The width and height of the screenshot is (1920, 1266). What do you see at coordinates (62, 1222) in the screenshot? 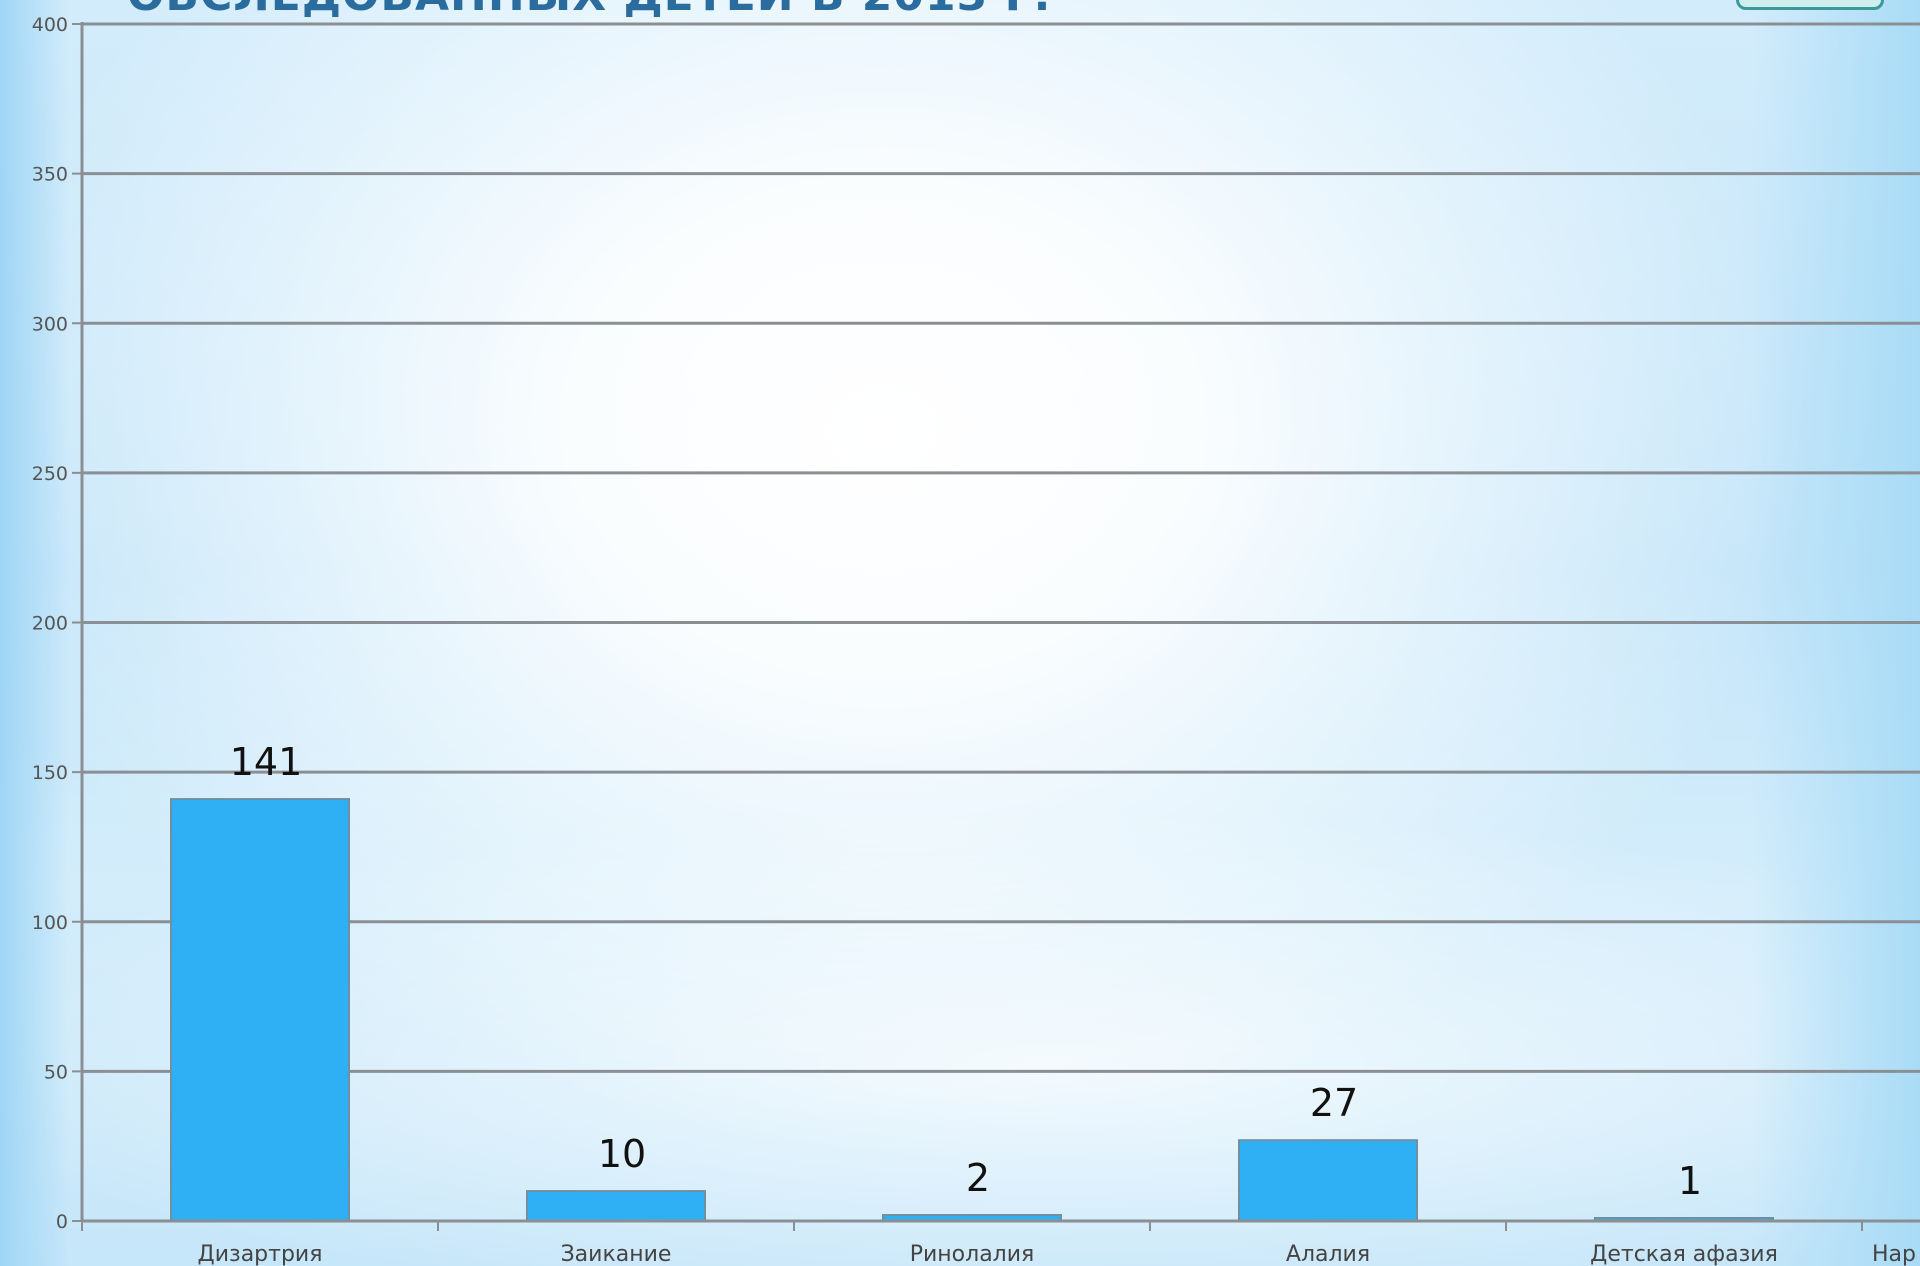
I see `y-tick-label: 0` at bounding box center [62, 1222].